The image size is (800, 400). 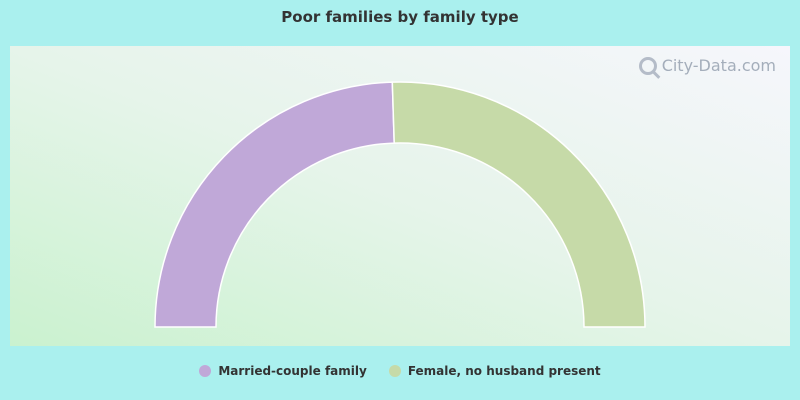 I want to click on watermark: City-Data.com, so click(x=707, y=65).